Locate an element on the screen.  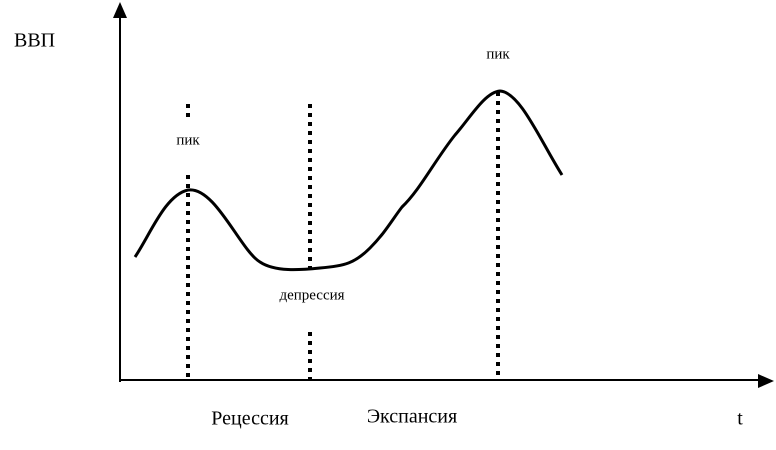
x-axis-arrow is located at coordinates (766, 381).